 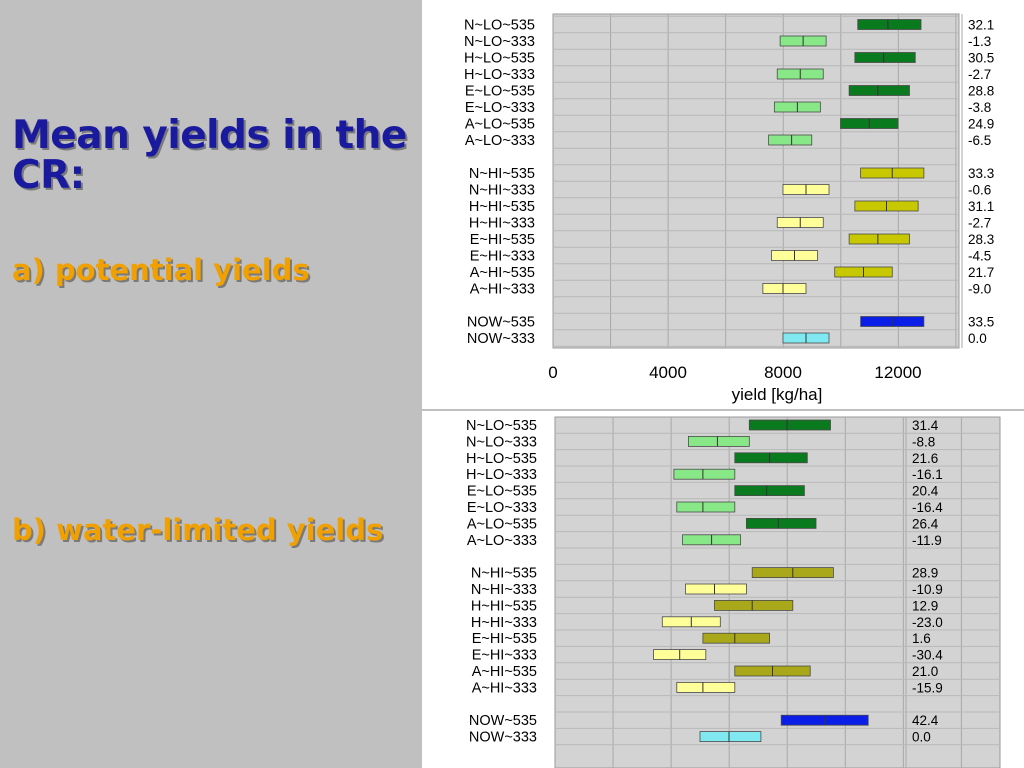 What do you see at coordinates (927, 540) in the screenshot?
I see `row-value: -11.9` at bounding box center [927, 540].